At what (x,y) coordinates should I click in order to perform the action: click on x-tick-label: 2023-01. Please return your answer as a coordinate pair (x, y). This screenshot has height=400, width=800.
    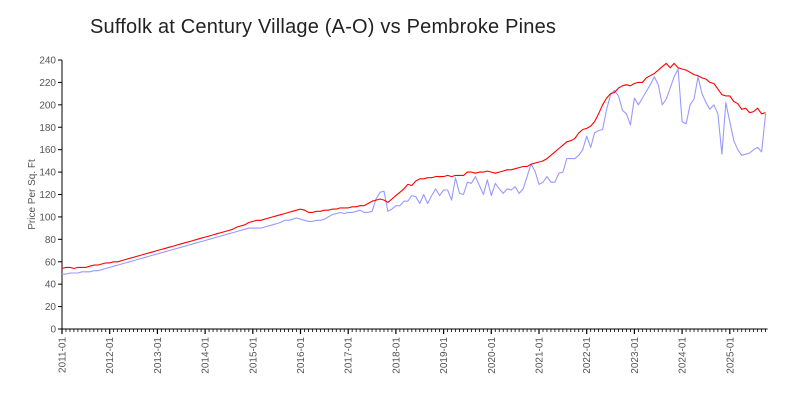
    Looking at the image, I should click on (635, 355).